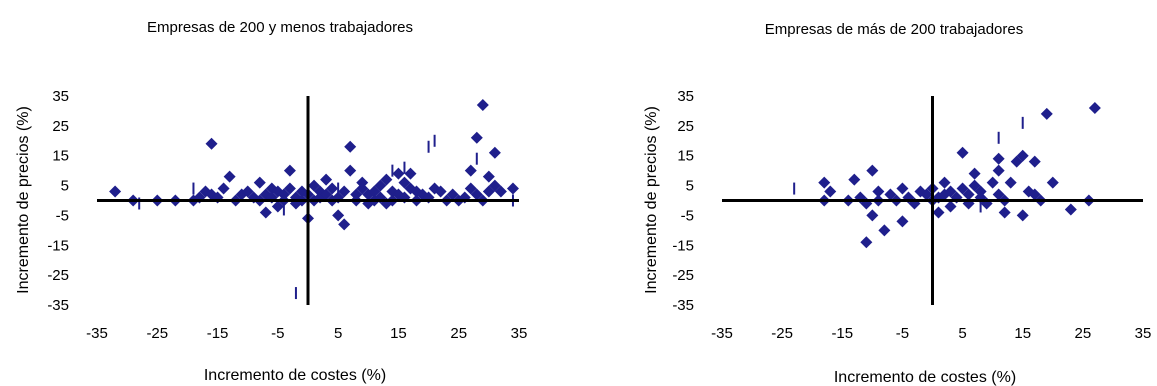 This screenshot has height=386, width=1157. I want to click on chart-title: Empresas de 200 y menos trabajadores, so click(280, 27).